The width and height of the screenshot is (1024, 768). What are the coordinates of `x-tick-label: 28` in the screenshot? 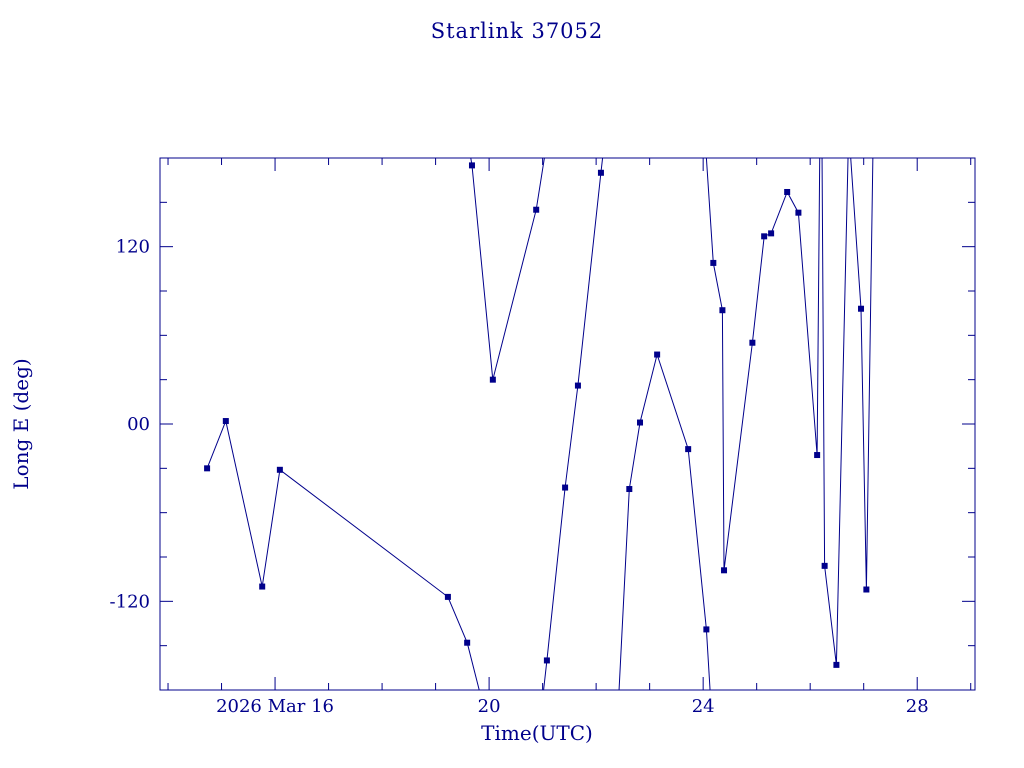 It's located at (917, 706).